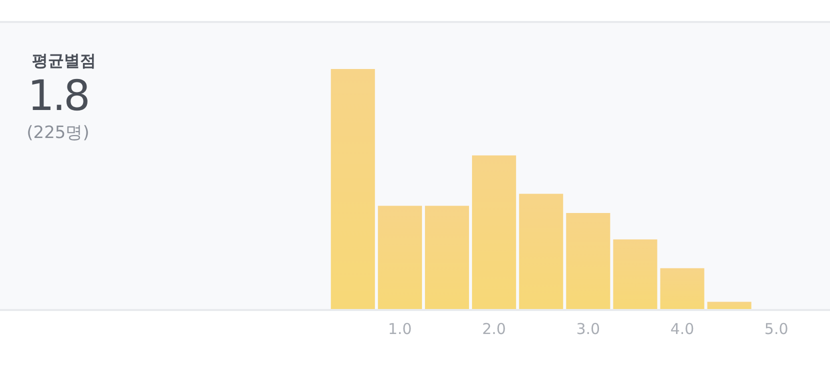 This screenshot has height=367, width=830. Describe the element at coordinates (682, 329) in the screenshot. I see `x-tick-label: 4.0` at that location.